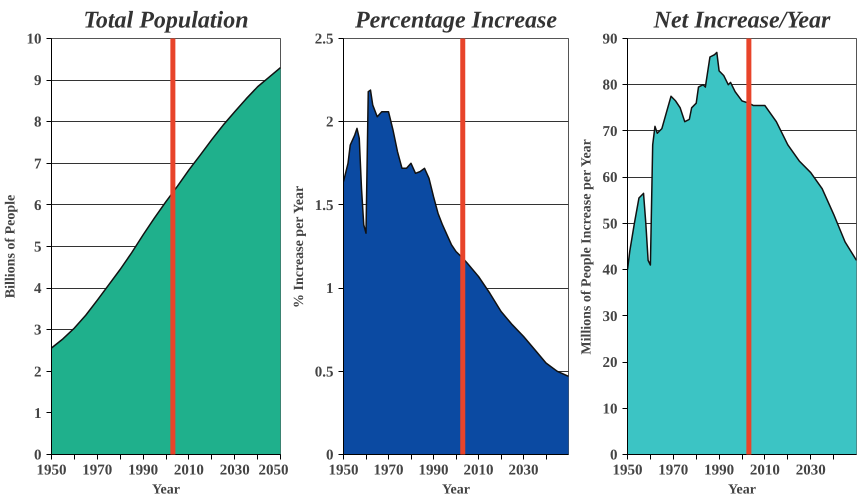 The image size is (866, 503). I want to click on y-tick-label: 1.5, so click(324, 206).